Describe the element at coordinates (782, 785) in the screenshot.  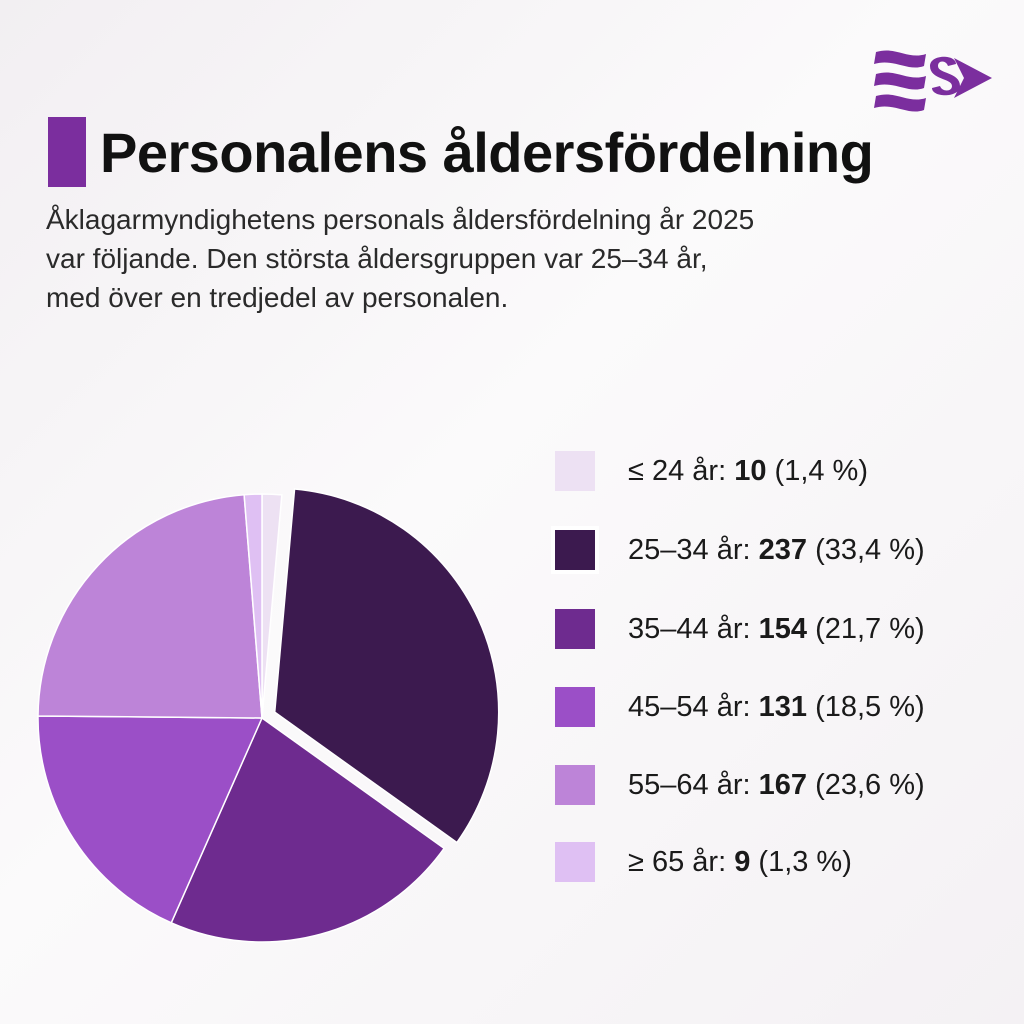
I see `legend-value: 167` at that location.